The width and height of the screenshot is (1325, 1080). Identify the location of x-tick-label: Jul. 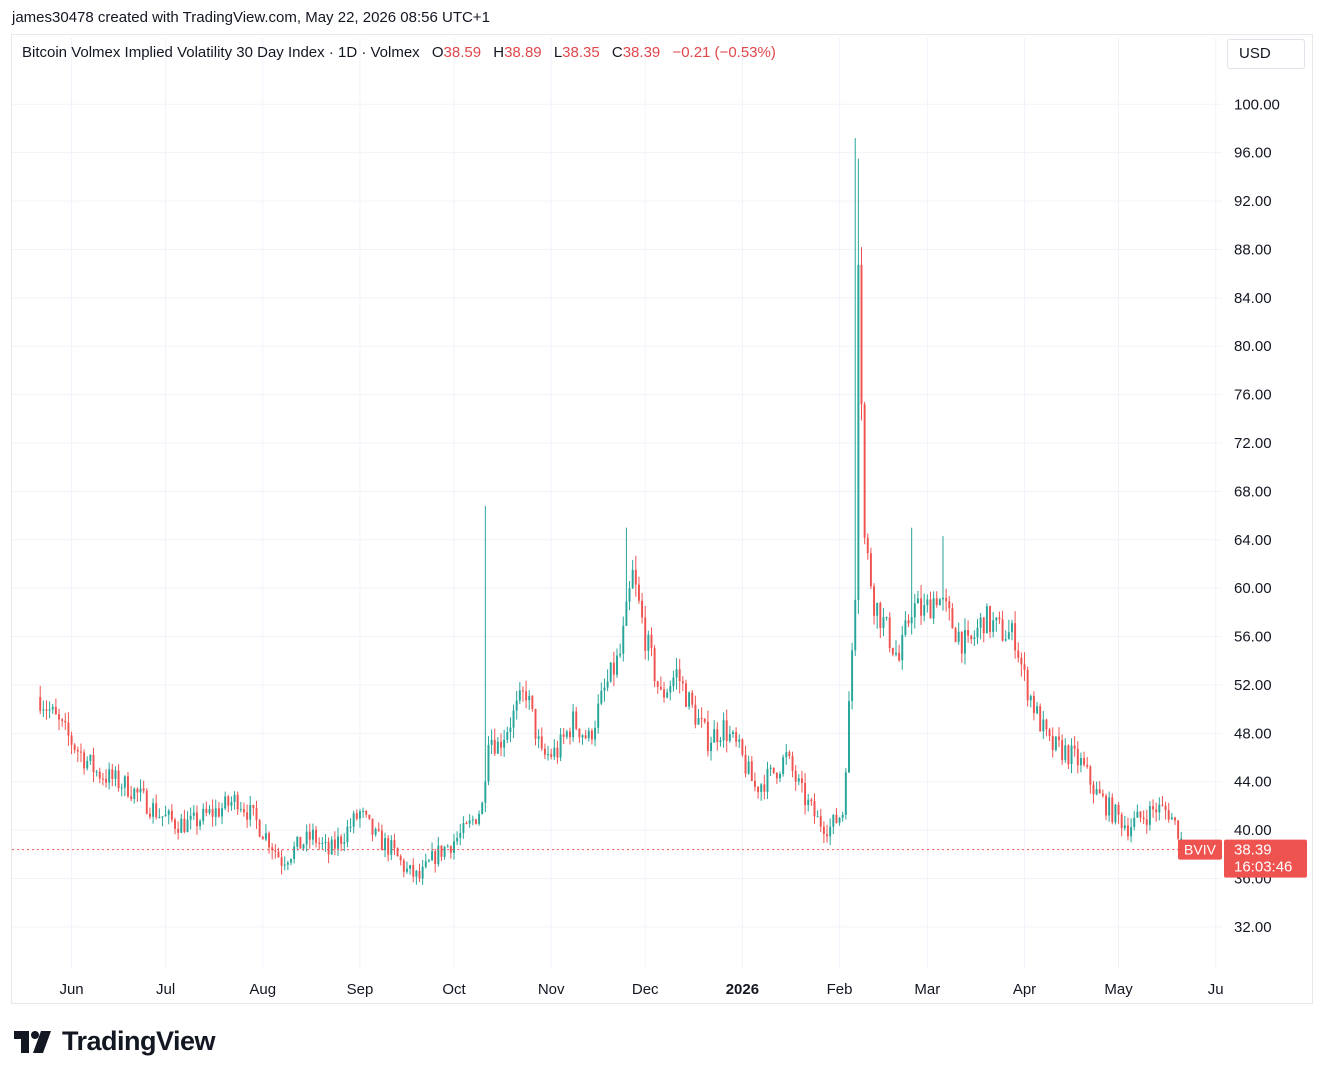
(165, 989).